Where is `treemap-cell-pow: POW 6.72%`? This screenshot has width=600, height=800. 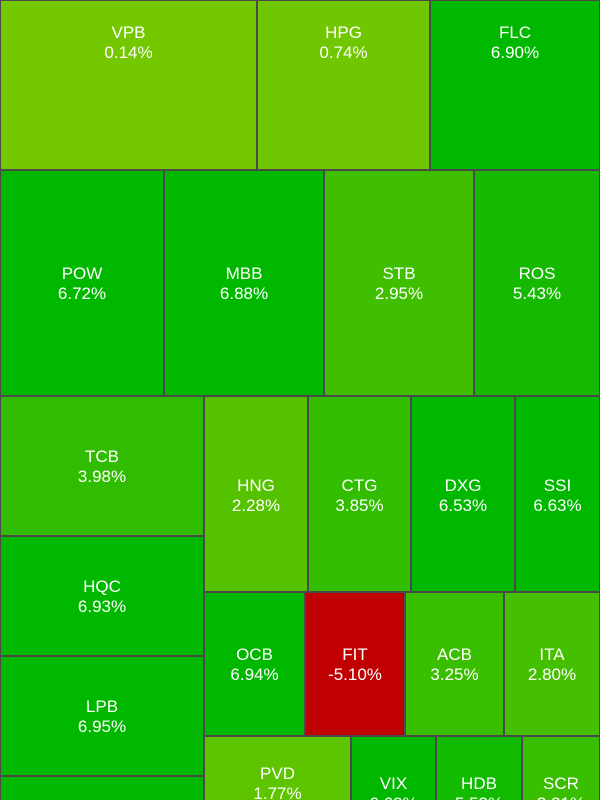
treemap-cell-pow: POW 6.72% is located at coordinates (82, 283).